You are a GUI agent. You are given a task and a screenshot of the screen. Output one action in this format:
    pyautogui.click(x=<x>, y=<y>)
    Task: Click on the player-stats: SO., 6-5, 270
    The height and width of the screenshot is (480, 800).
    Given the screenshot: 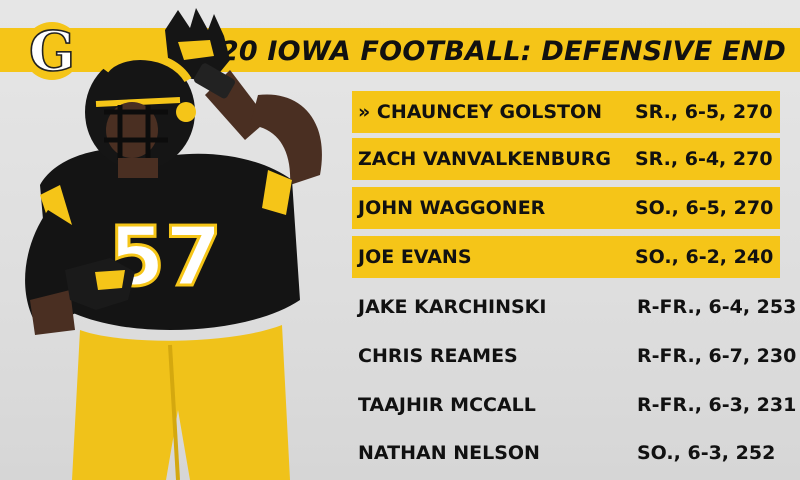 What is the action you would take?
    pyautogui.click(x=704, y=208)
    